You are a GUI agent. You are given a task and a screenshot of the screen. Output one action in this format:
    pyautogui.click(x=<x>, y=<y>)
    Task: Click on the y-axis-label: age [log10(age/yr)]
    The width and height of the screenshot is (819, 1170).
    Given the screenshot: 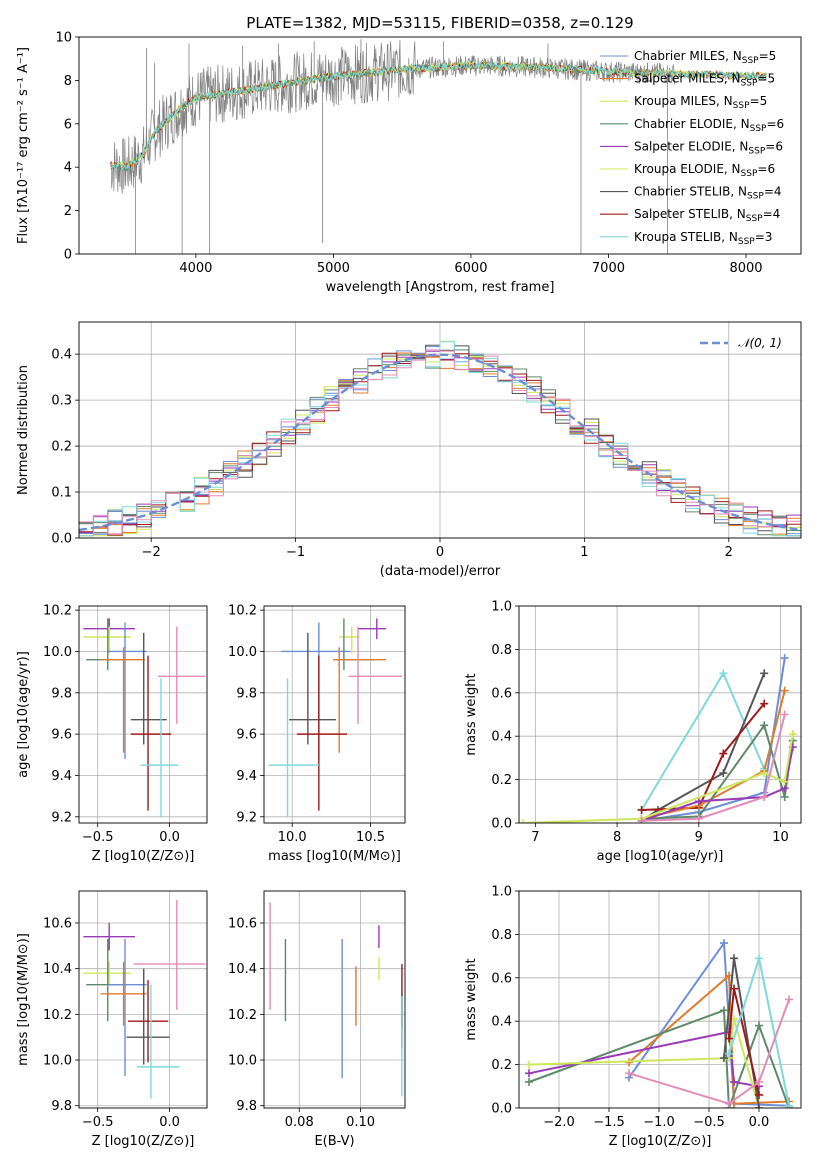 What is the action you would take?
    pyautogui.click(x=23, y=714)
    